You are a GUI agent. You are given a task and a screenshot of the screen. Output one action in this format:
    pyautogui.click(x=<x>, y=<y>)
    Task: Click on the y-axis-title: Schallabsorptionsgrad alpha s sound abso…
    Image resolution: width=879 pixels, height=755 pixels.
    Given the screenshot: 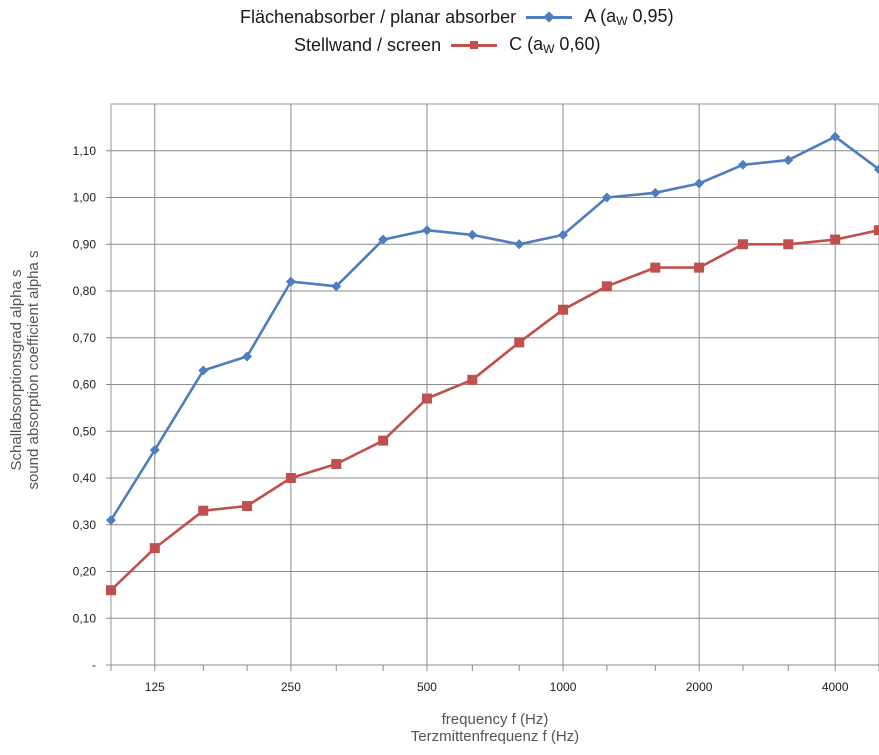 What is the action you would take?
    pyautogui.click(x=25, y=370)
    